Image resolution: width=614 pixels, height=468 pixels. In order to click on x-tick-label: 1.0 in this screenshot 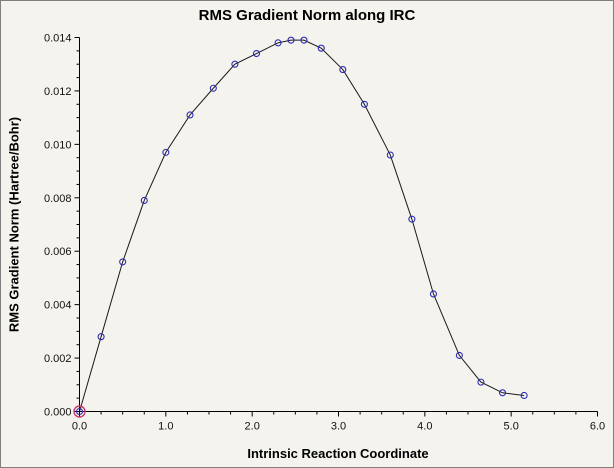, I will do `click(165, 427)`.